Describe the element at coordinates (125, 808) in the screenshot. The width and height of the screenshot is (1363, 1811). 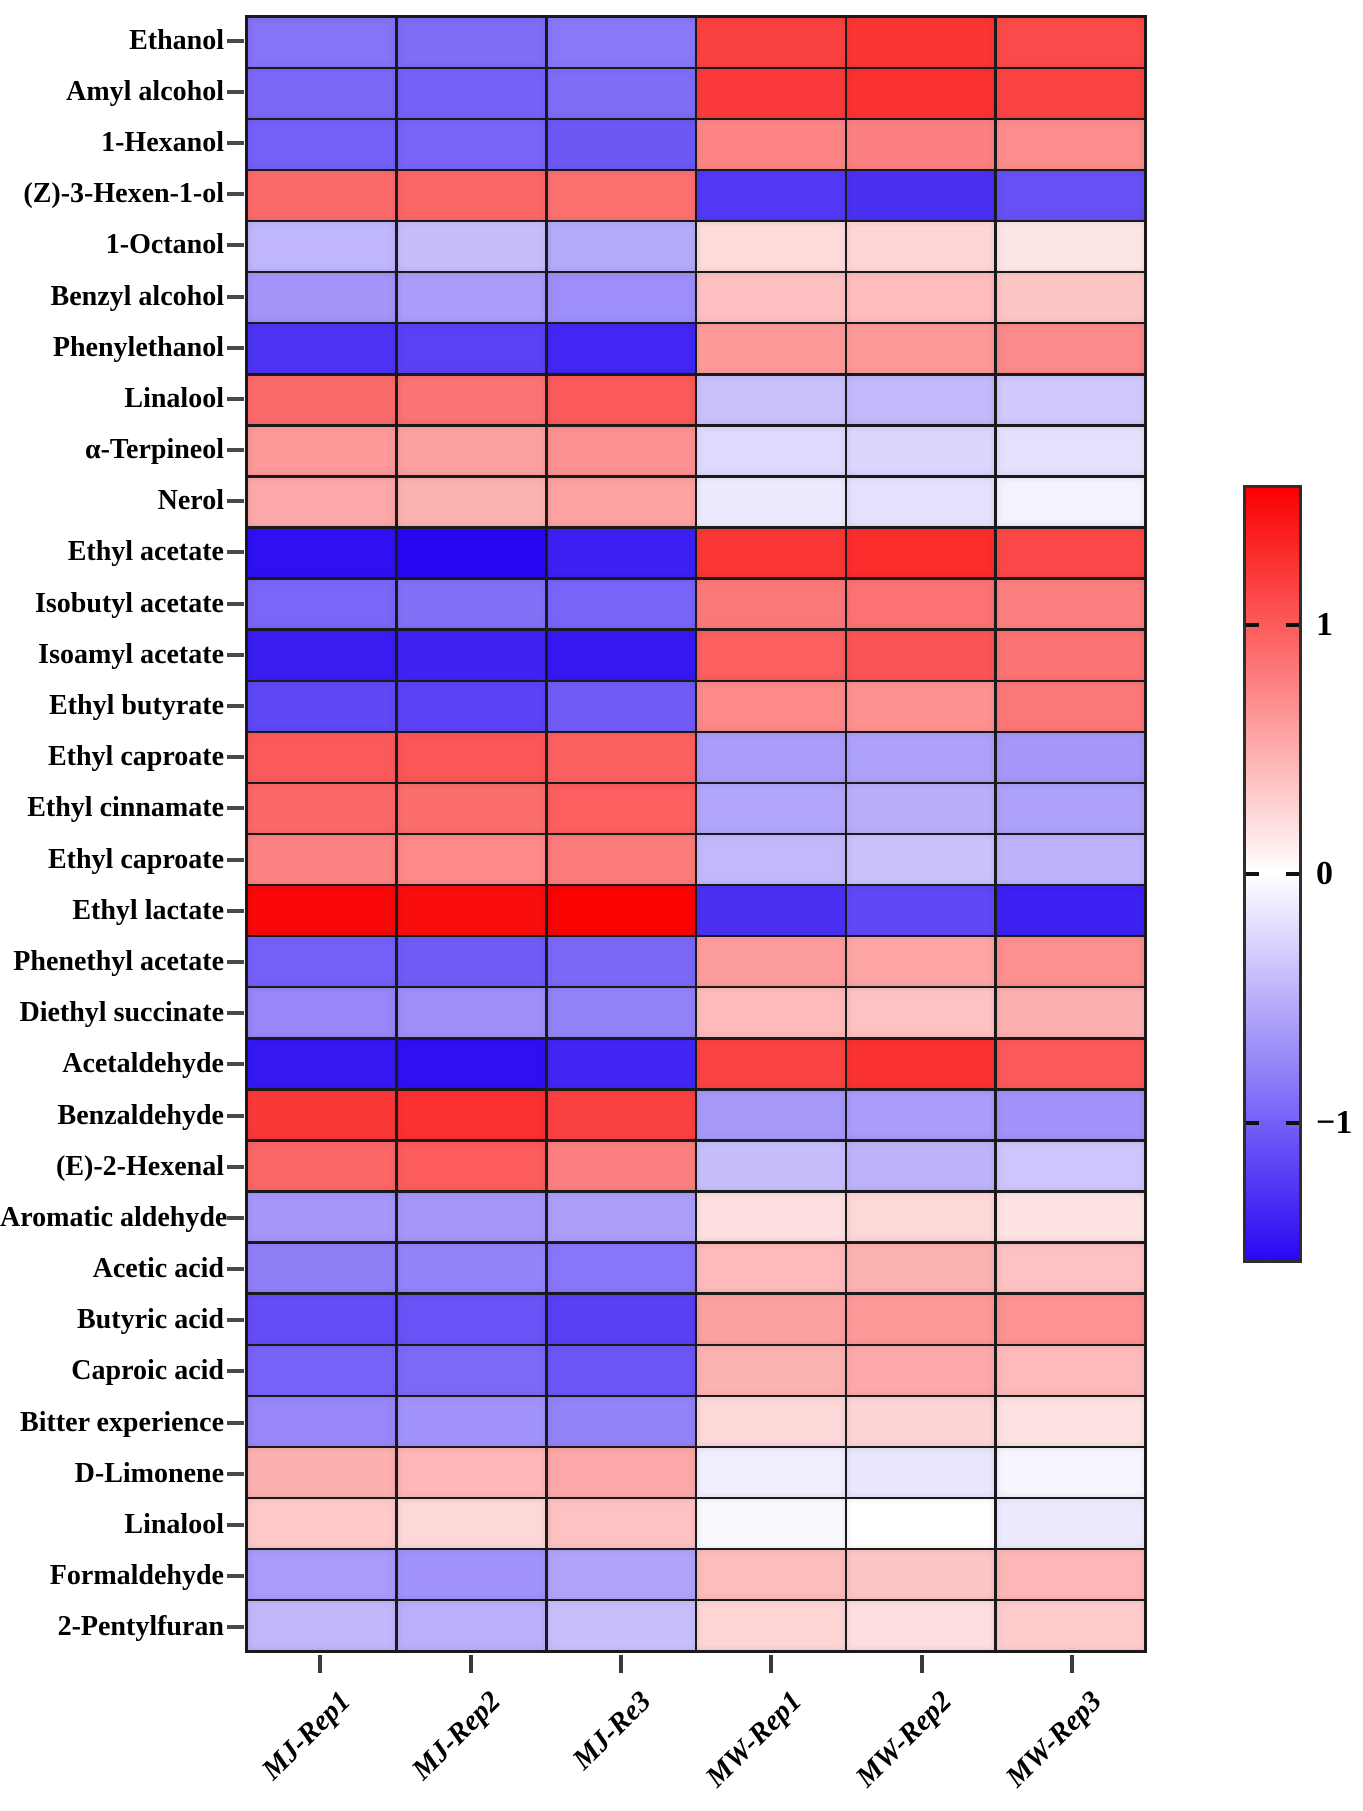
I see `row-label: Ethyl cinnamate` at that location.